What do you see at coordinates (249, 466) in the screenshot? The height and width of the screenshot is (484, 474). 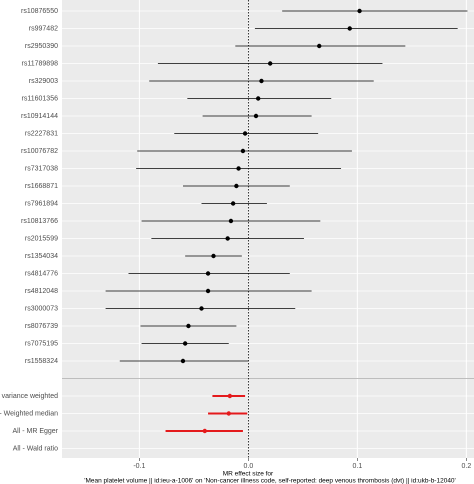 I see `x-tick-label: 0.0` at bounding box center [249, 466].